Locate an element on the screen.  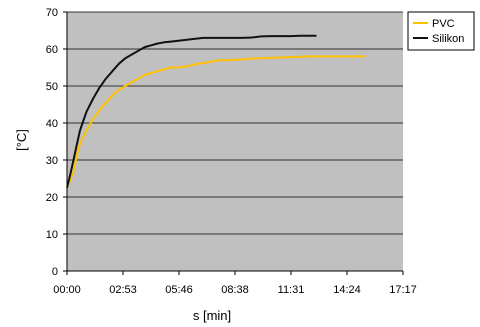
x-tick-label: 14:24 is located at coordinates (347, 290).